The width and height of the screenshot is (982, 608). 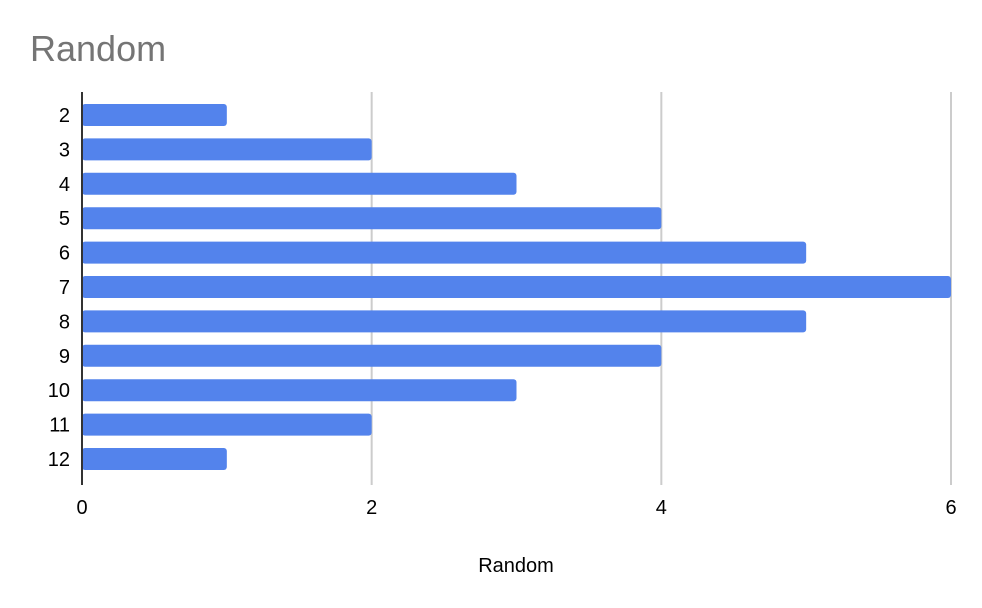 I want to click on x-tick-label: 0, so click(x=81, y=508).